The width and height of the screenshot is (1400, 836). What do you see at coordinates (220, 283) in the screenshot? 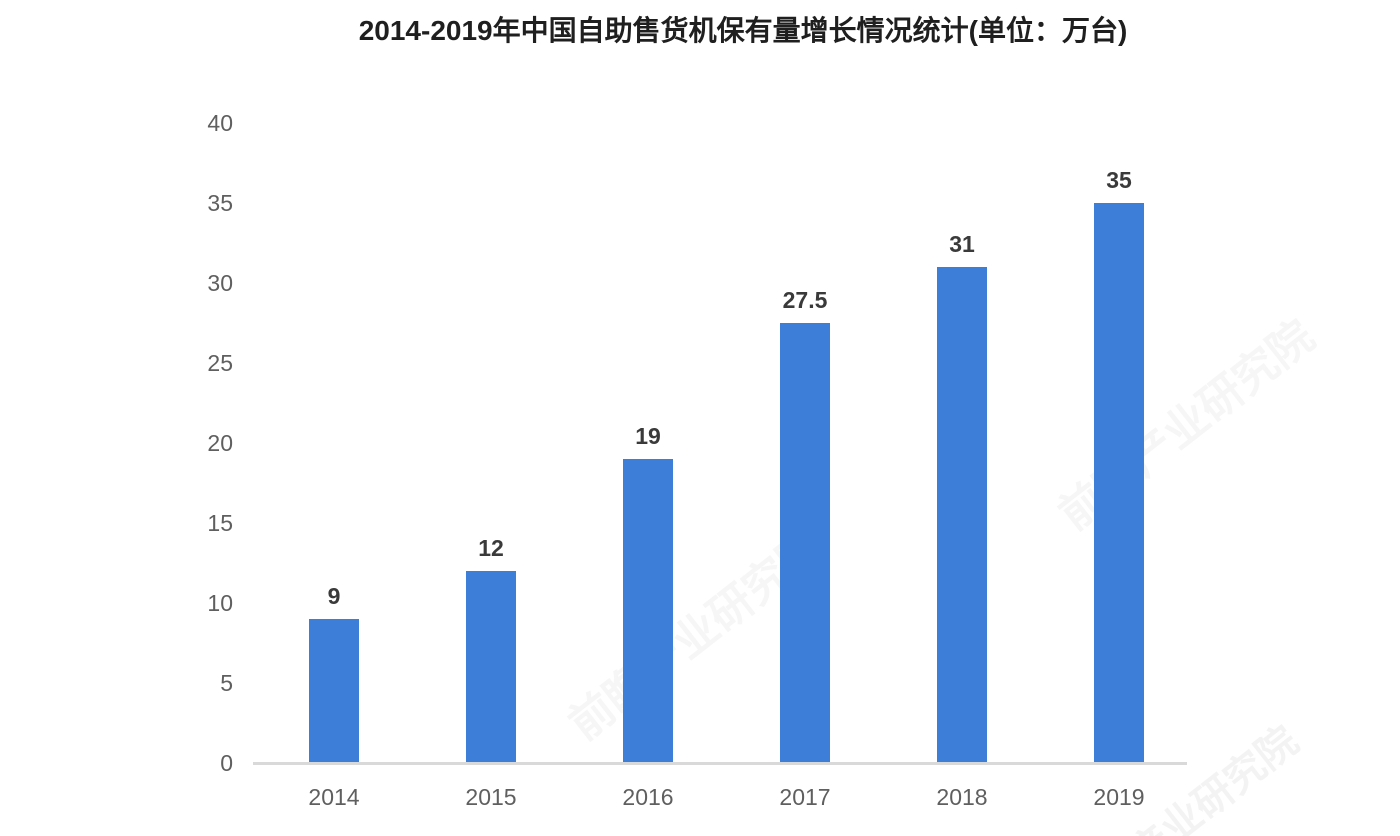
I see `y-tick-label-30: 30` at bounding box center [220, 283].